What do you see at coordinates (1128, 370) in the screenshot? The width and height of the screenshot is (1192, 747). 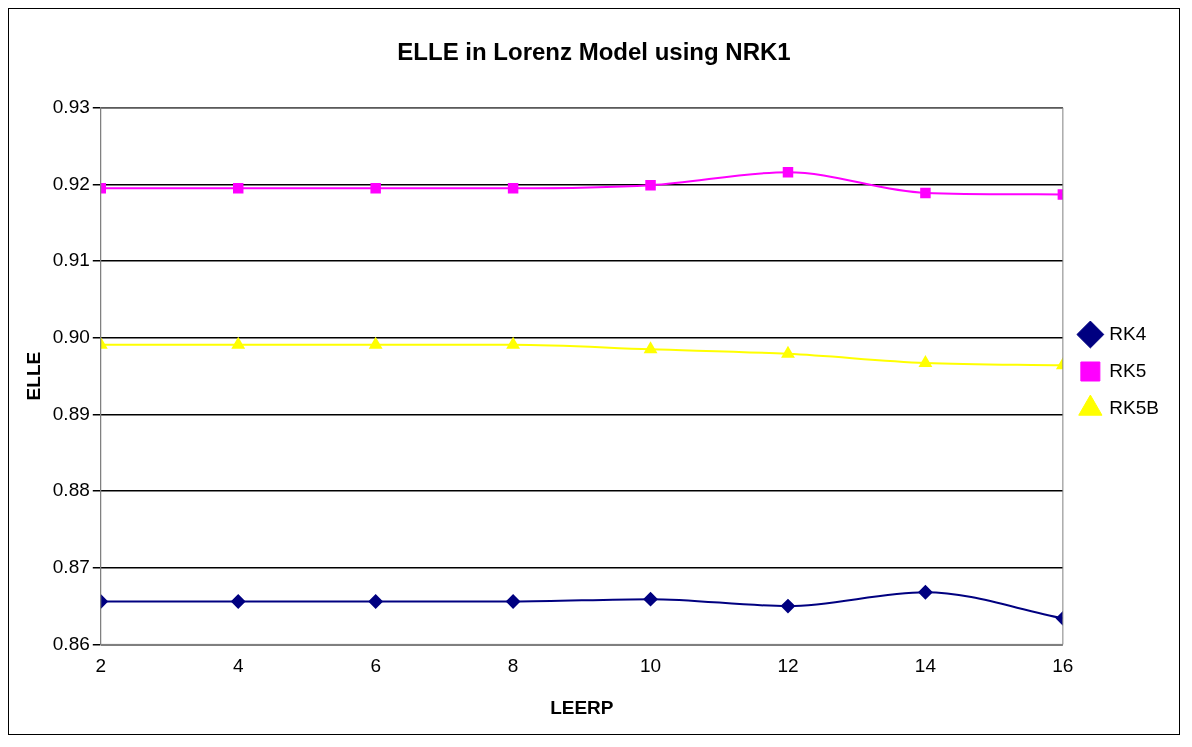 I see `legend-label: RK5` at bounding box center [1128, 370].